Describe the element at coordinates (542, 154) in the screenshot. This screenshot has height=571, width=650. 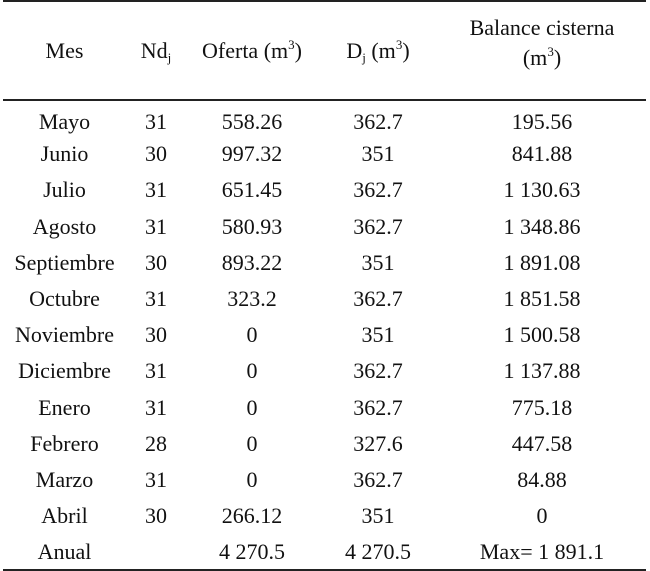
I see `cell-balance: 841.88` at that location.